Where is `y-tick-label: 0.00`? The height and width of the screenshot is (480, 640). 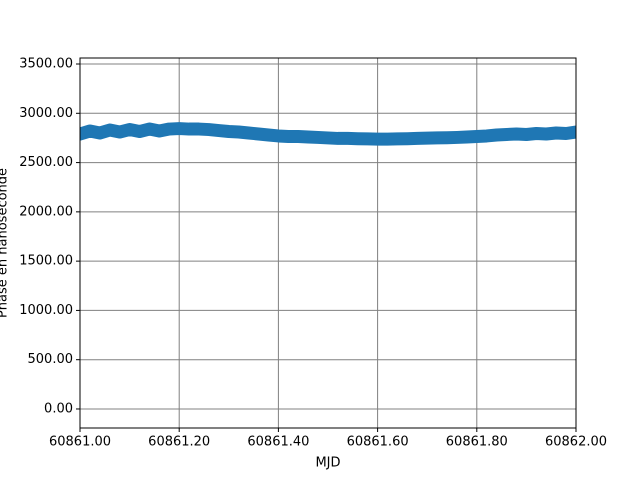
y-tick-label: 0.00 is located at coordinates (58, 408).